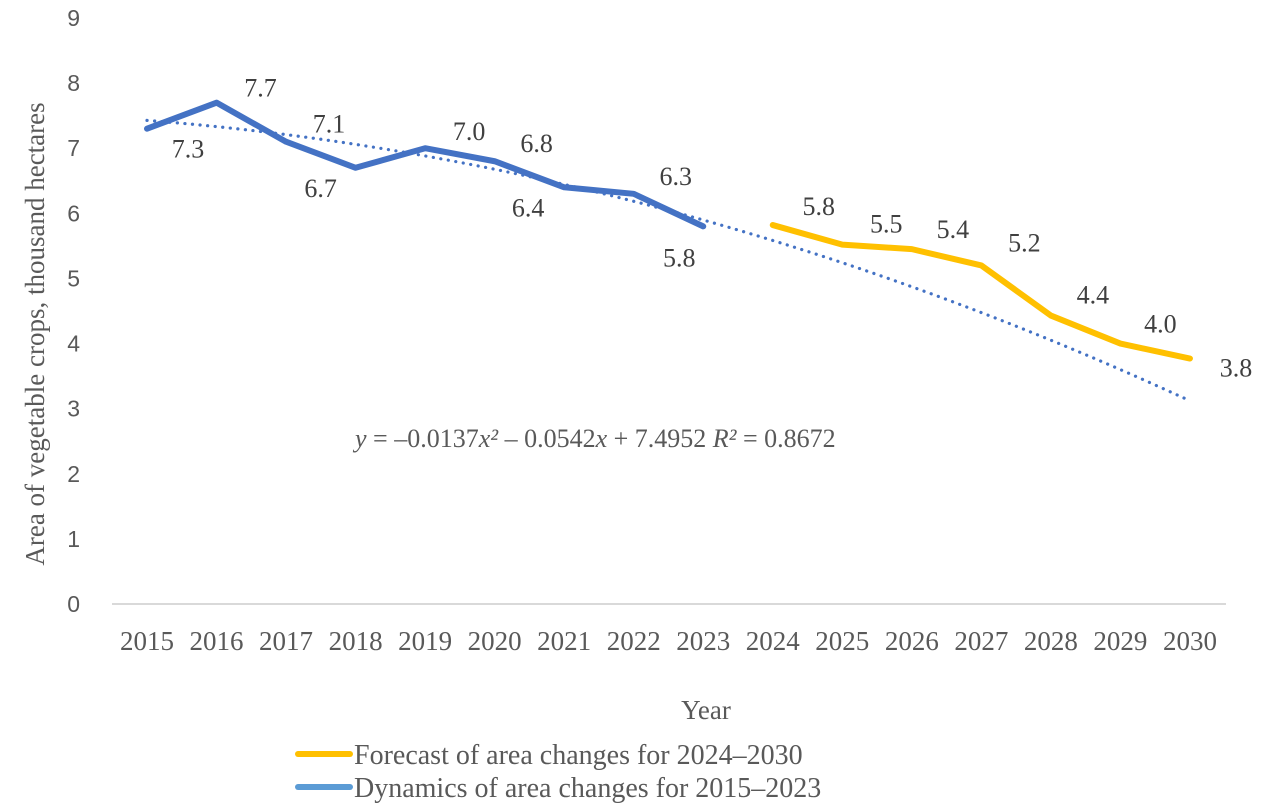  I want to click on legend-label-dynamics: Dynamics of area changes for 2015–2023, so click(587, 788).